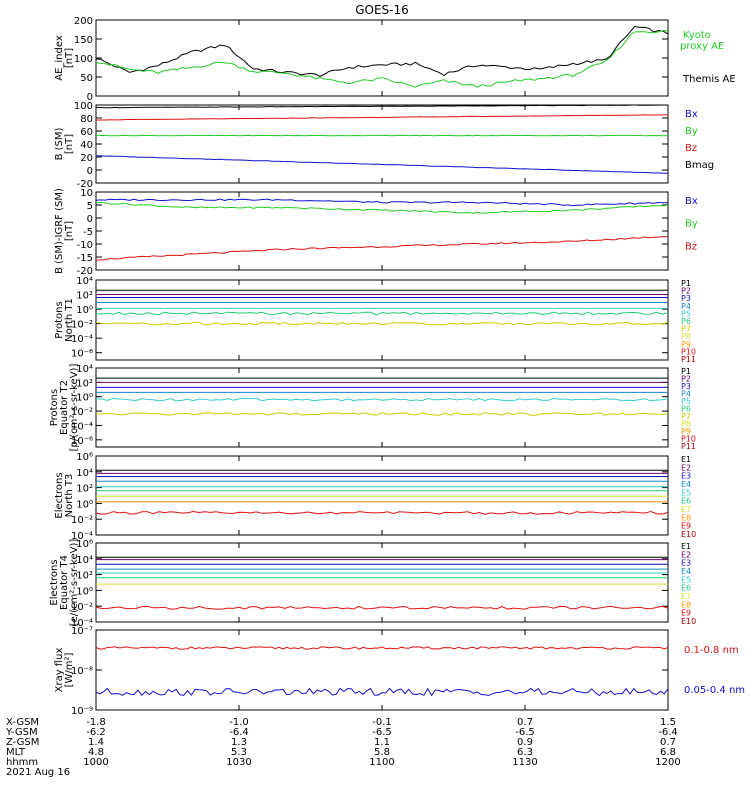 This screenshot has height=800, width=750. Describe the element at coordinates (686, 291) in the screenshot. I see `legend-p2: P2` at that location.